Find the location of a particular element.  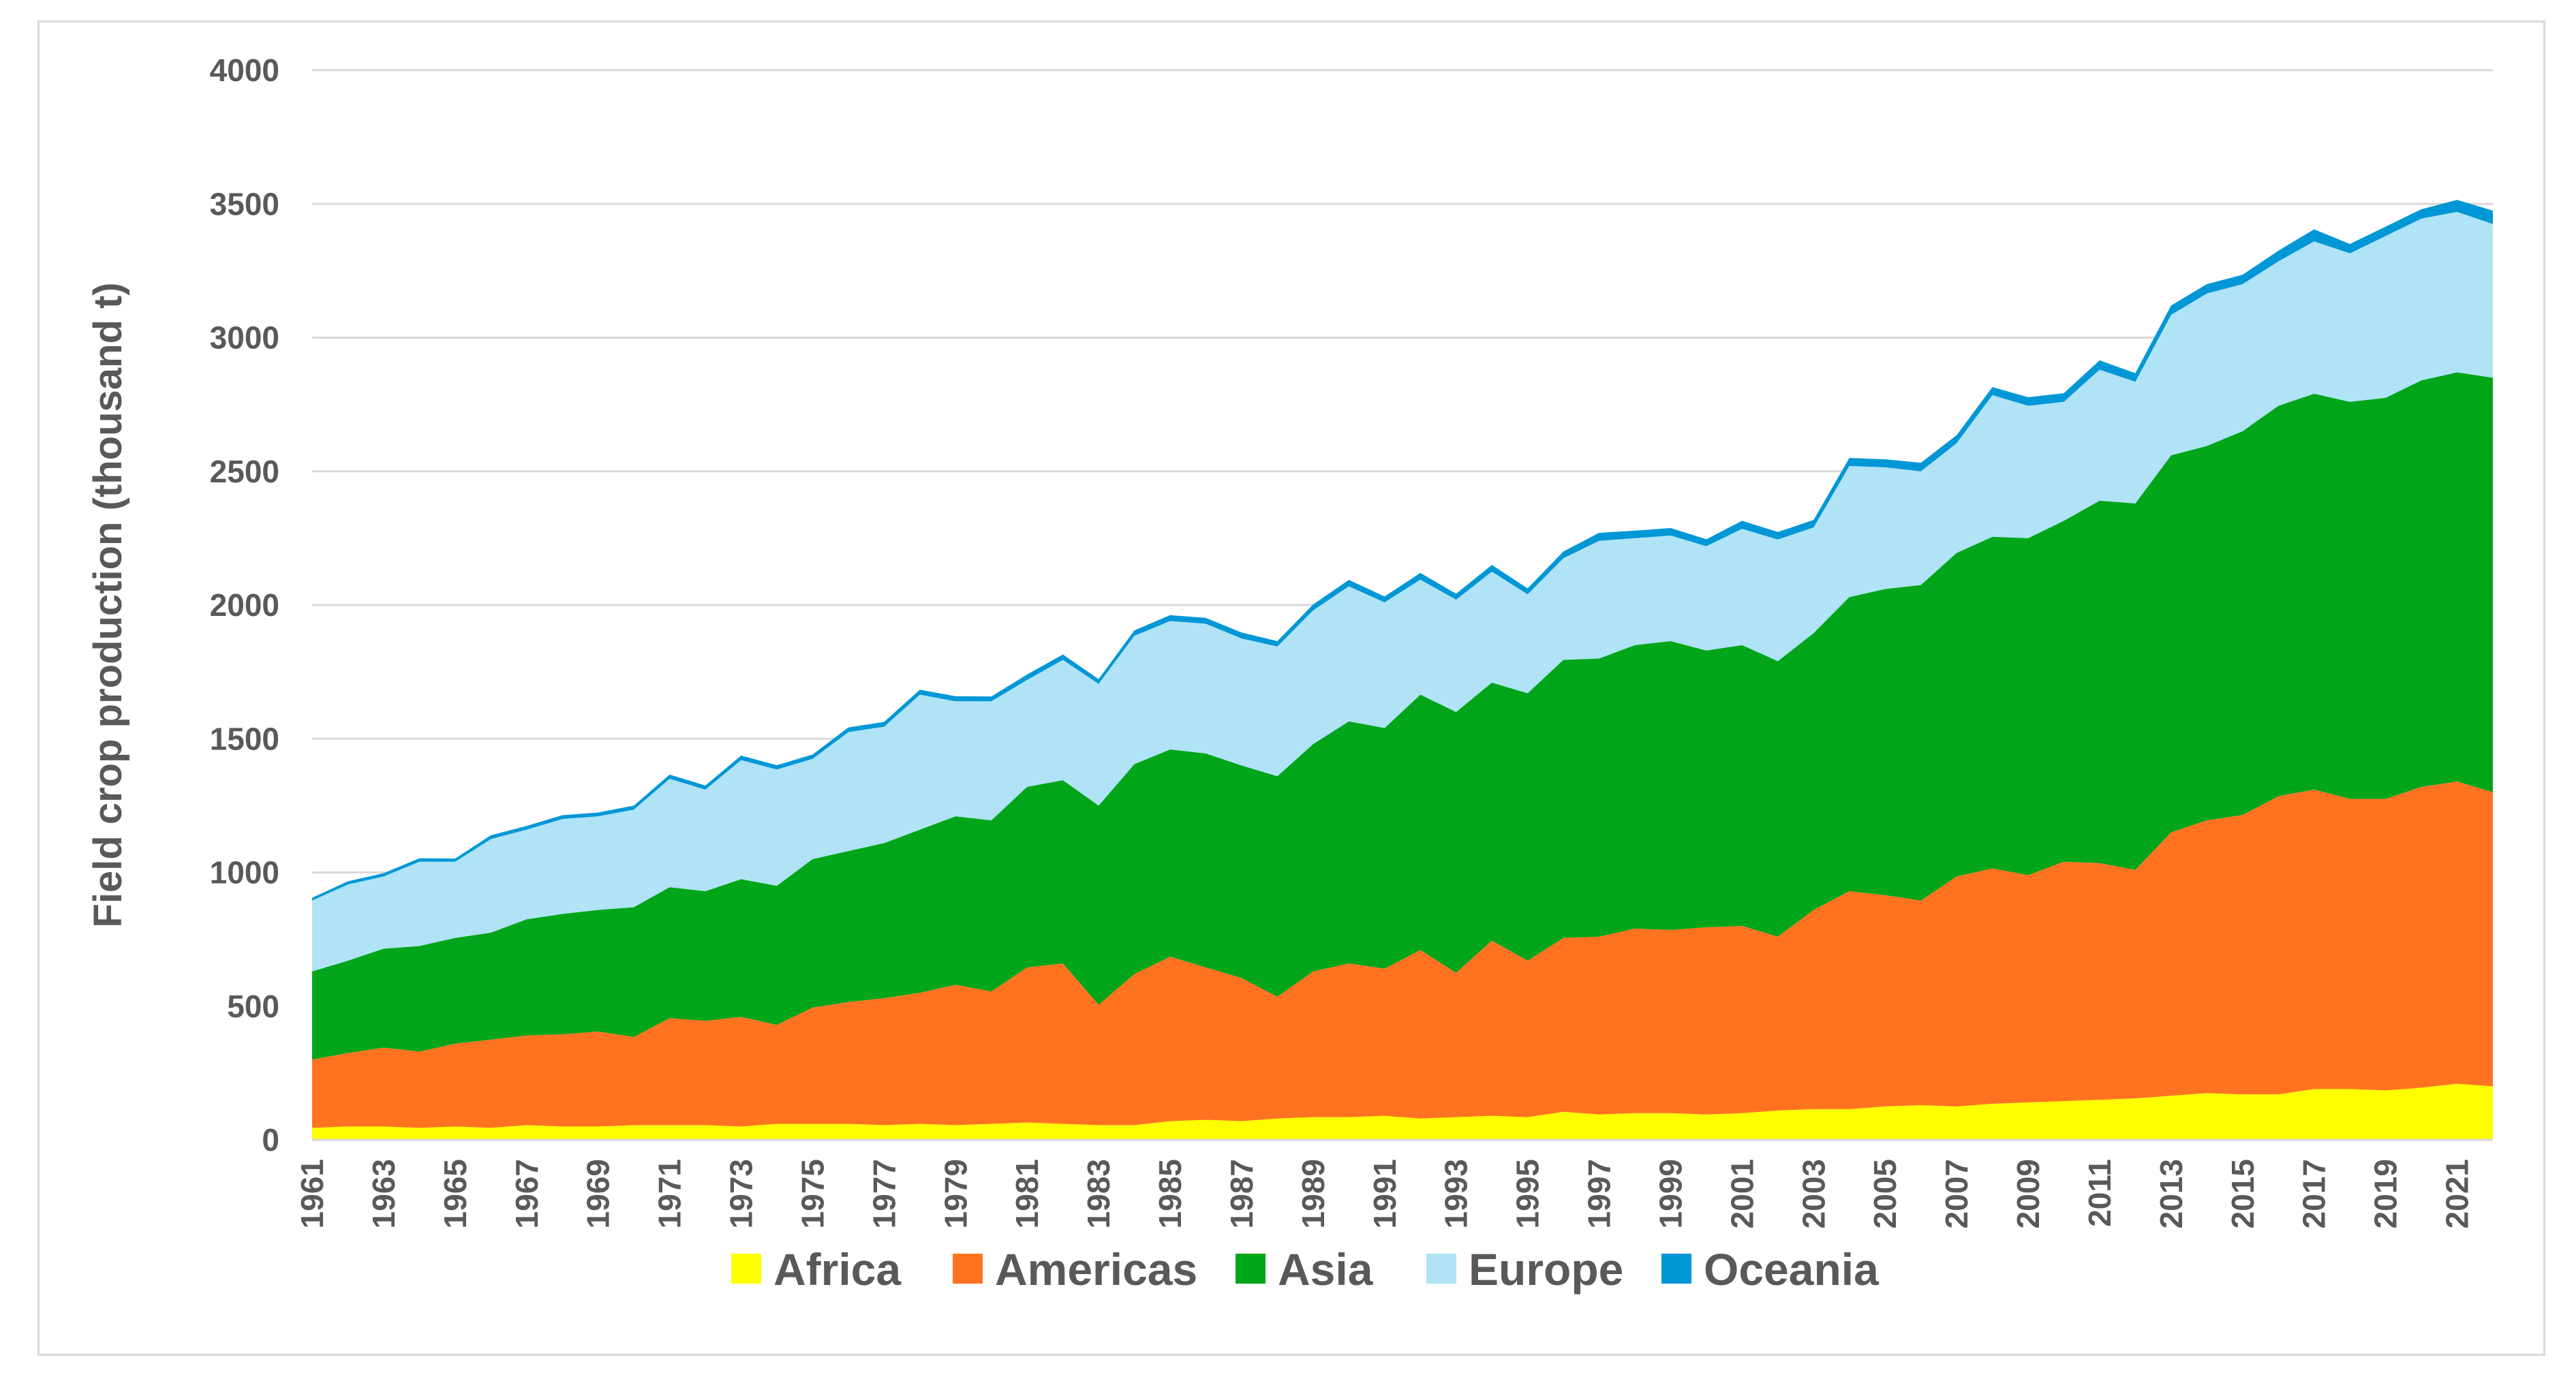

x-tick-label: 1971 is located at coordinates (670, 1193).